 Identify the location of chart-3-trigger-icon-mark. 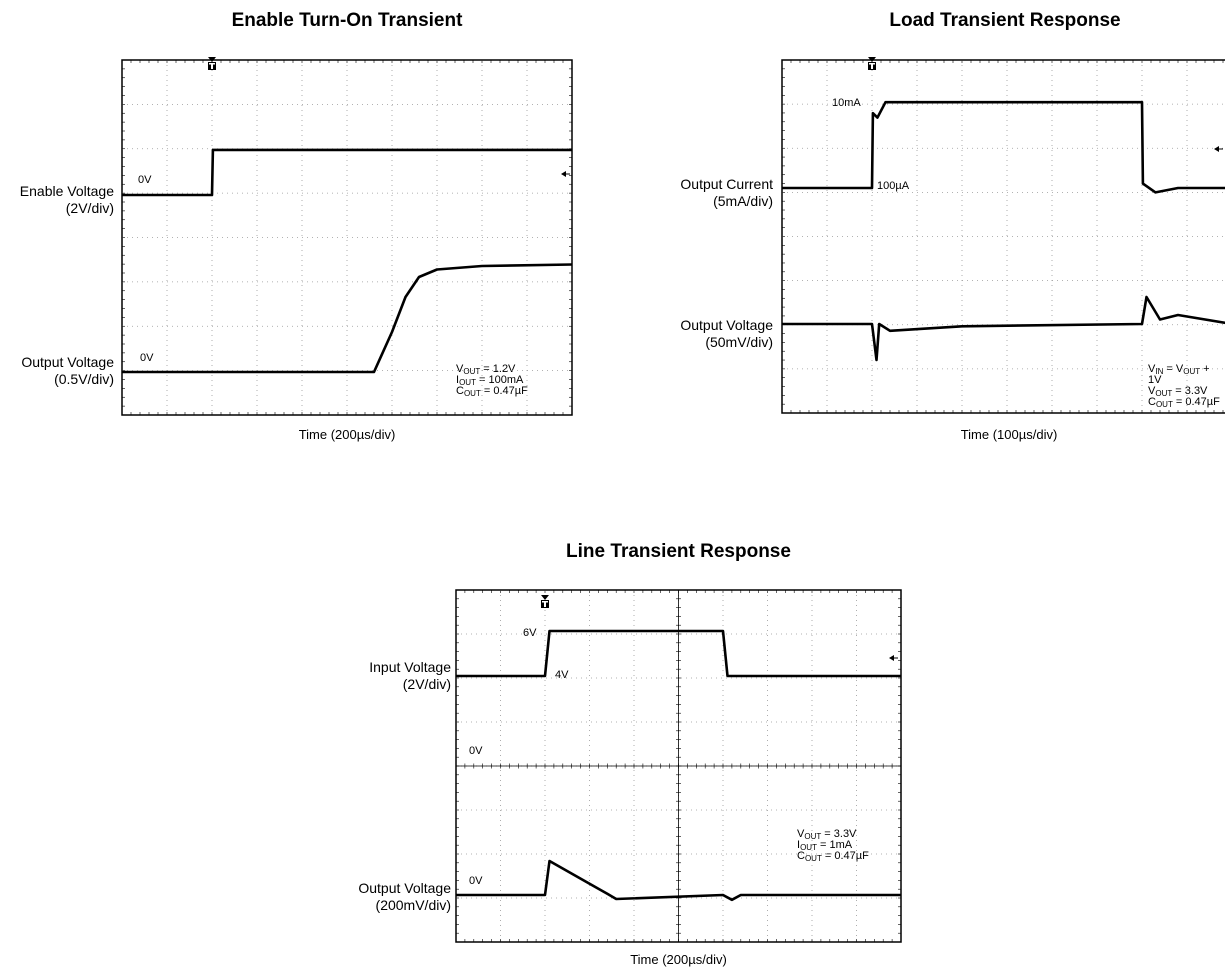
(545, 604).